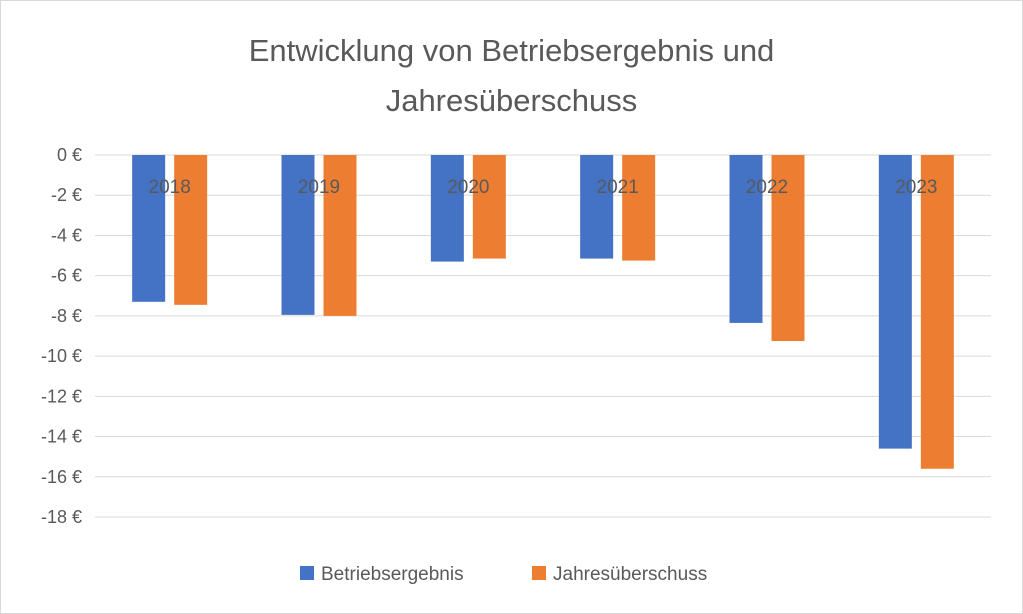  I want to click on chart-title-line-1: Entwicklung von Betriebsergebnis und, so click(511, 50).